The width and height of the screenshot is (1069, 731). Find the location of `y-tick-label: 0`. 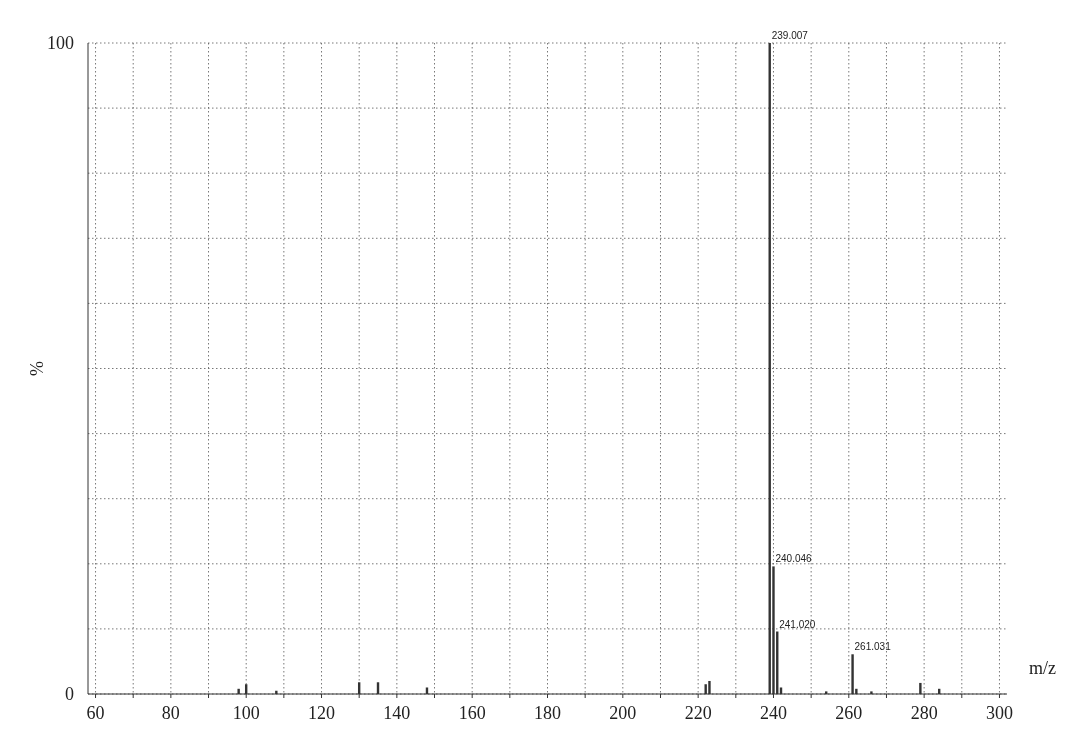

y-tick-label: 0 is located at coordinates (69, 694).